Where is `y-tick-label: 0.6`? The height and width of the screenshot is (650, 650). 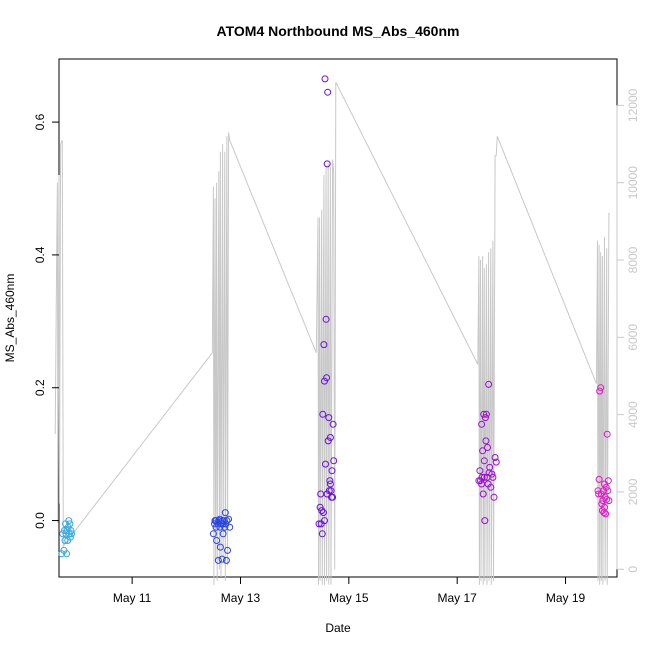
y-tick-label: 0.6 is located at coordinates (40, 121).